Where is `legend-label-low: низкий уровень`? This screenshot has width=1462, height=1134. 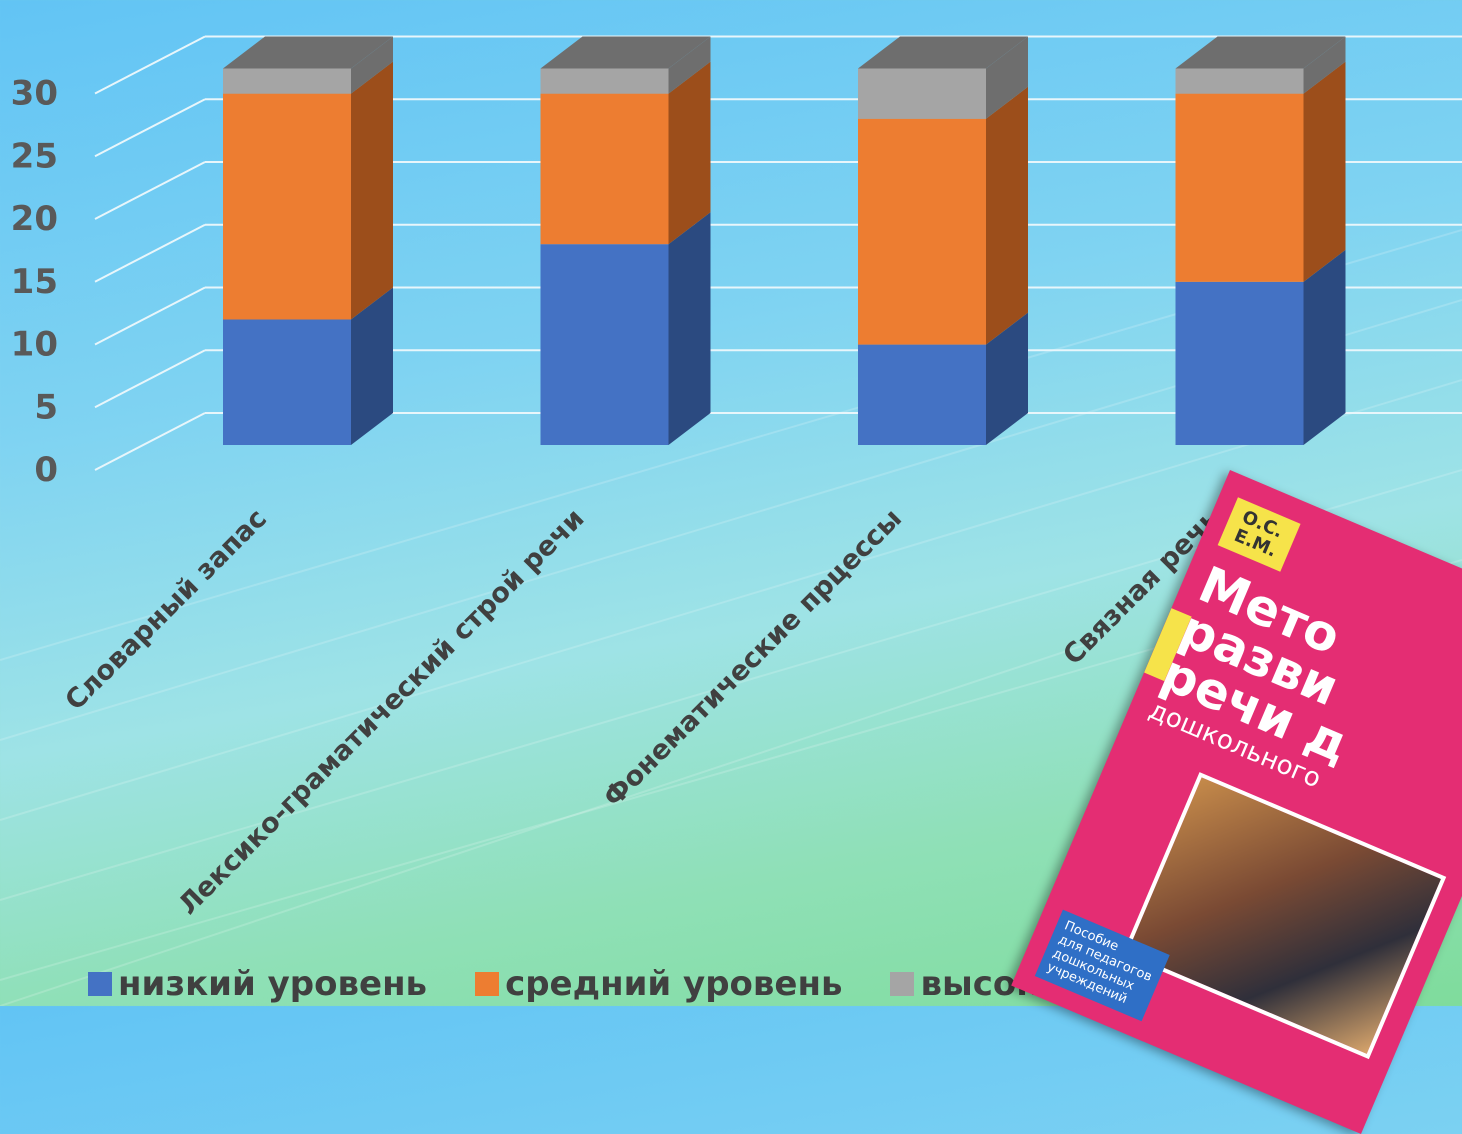
legend-label-low: низкий уровень is located at coordinates (273, 984).